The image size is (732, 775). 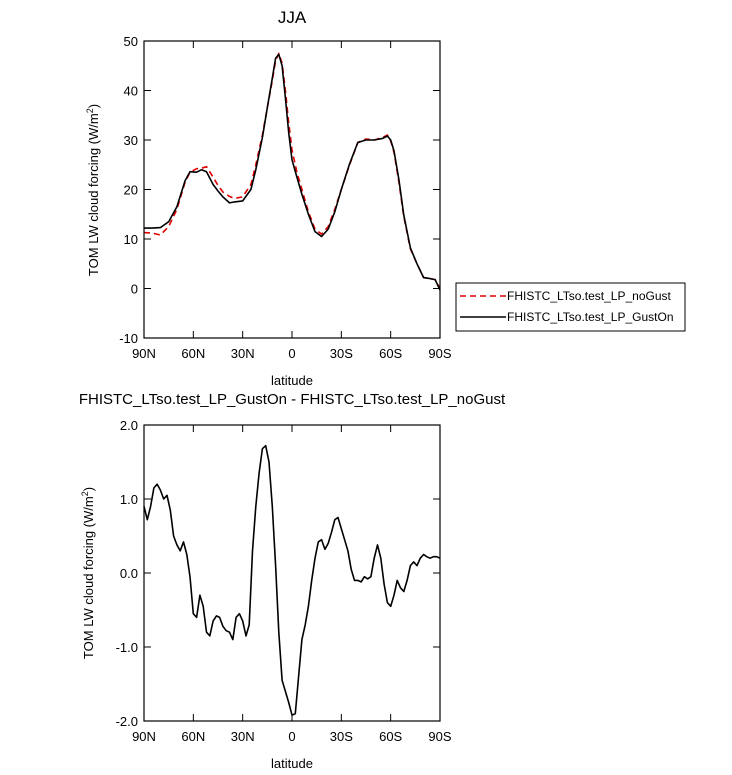 I want to click on bottom-y-axis-label-main: TOM LW cloud forcing (W/m, so click(x=88, y=577).